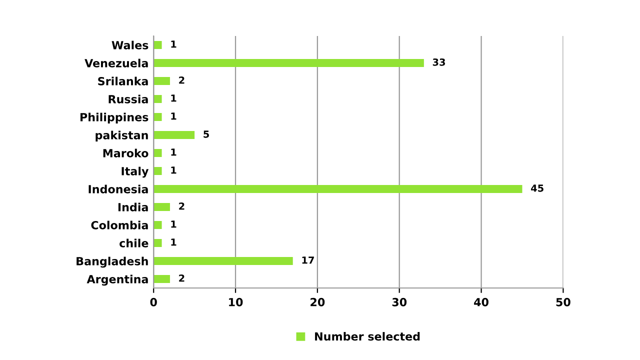  Describe the element at coordinates (118, 189) in the screenshot. I see `y-tick-label: Indonesia` at that location.